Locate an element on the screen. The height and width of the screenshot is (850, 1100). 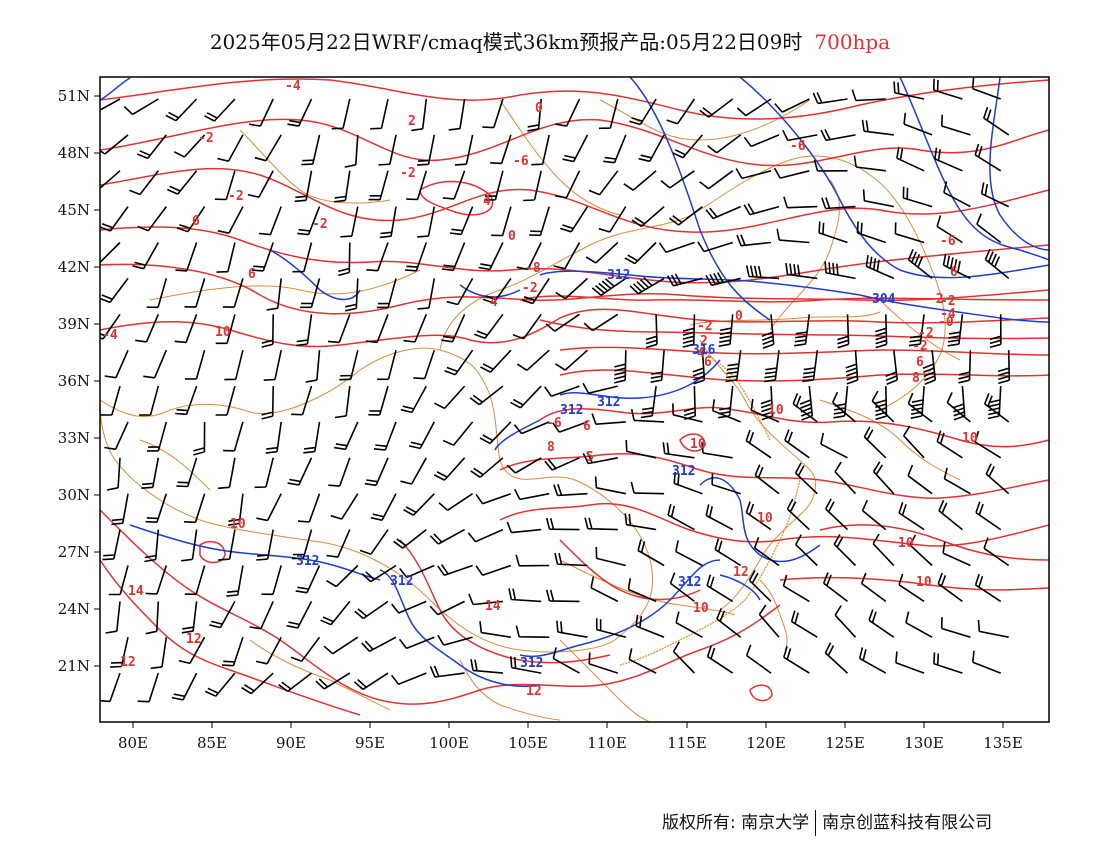
lat-tick-label: 45N is located at coordinates (74, 210).